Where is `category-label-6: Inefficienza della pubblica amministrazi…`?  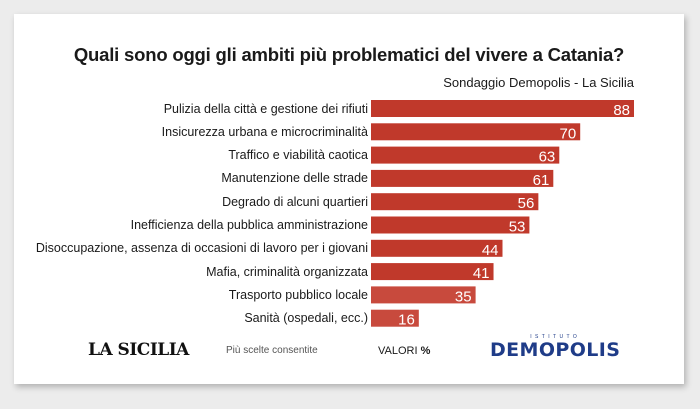 category-label-6: Inefficienza della pubblica amministrazi… is located at coordinates (249, 225).